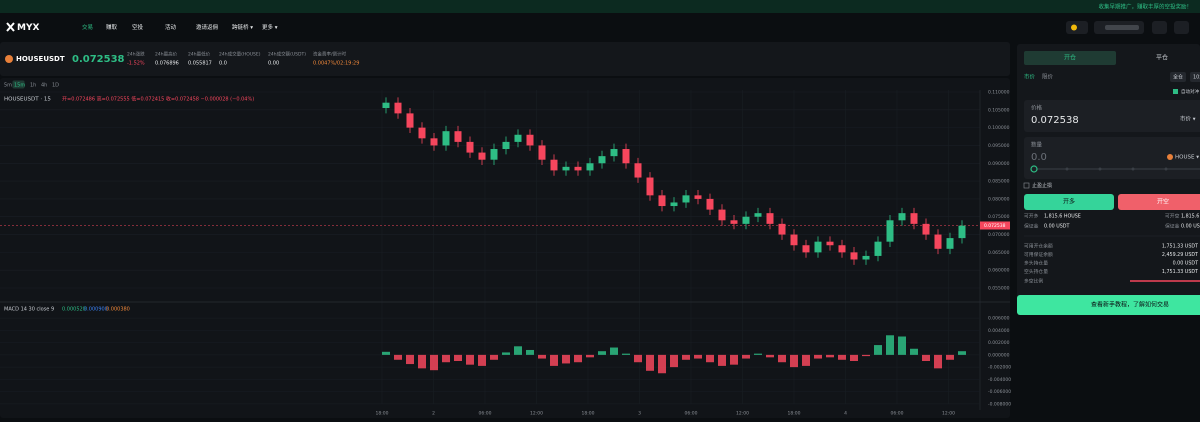 The height and width of the screenshot is (422, 1200). What do you see at coordinates (1181, 27) in the screenshot?
I see `lang-button` at bounding box center [1181, 27].